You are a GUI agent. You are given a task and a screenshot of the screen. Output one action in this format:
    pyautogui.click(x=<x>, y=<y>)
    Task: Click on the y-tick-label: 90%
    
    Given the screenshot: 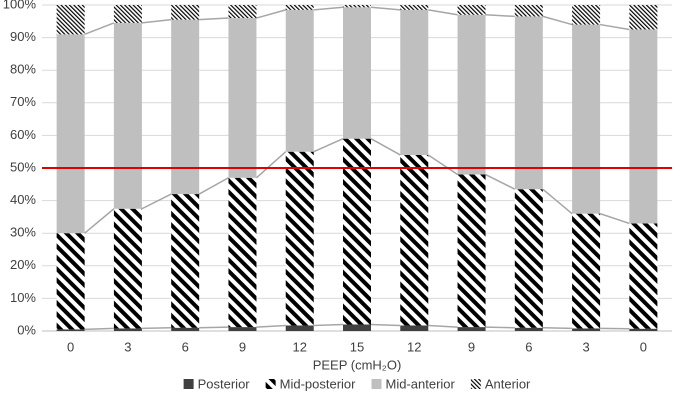 What is the action you would take?
    pyautogui.click(x=23, y=36)
    